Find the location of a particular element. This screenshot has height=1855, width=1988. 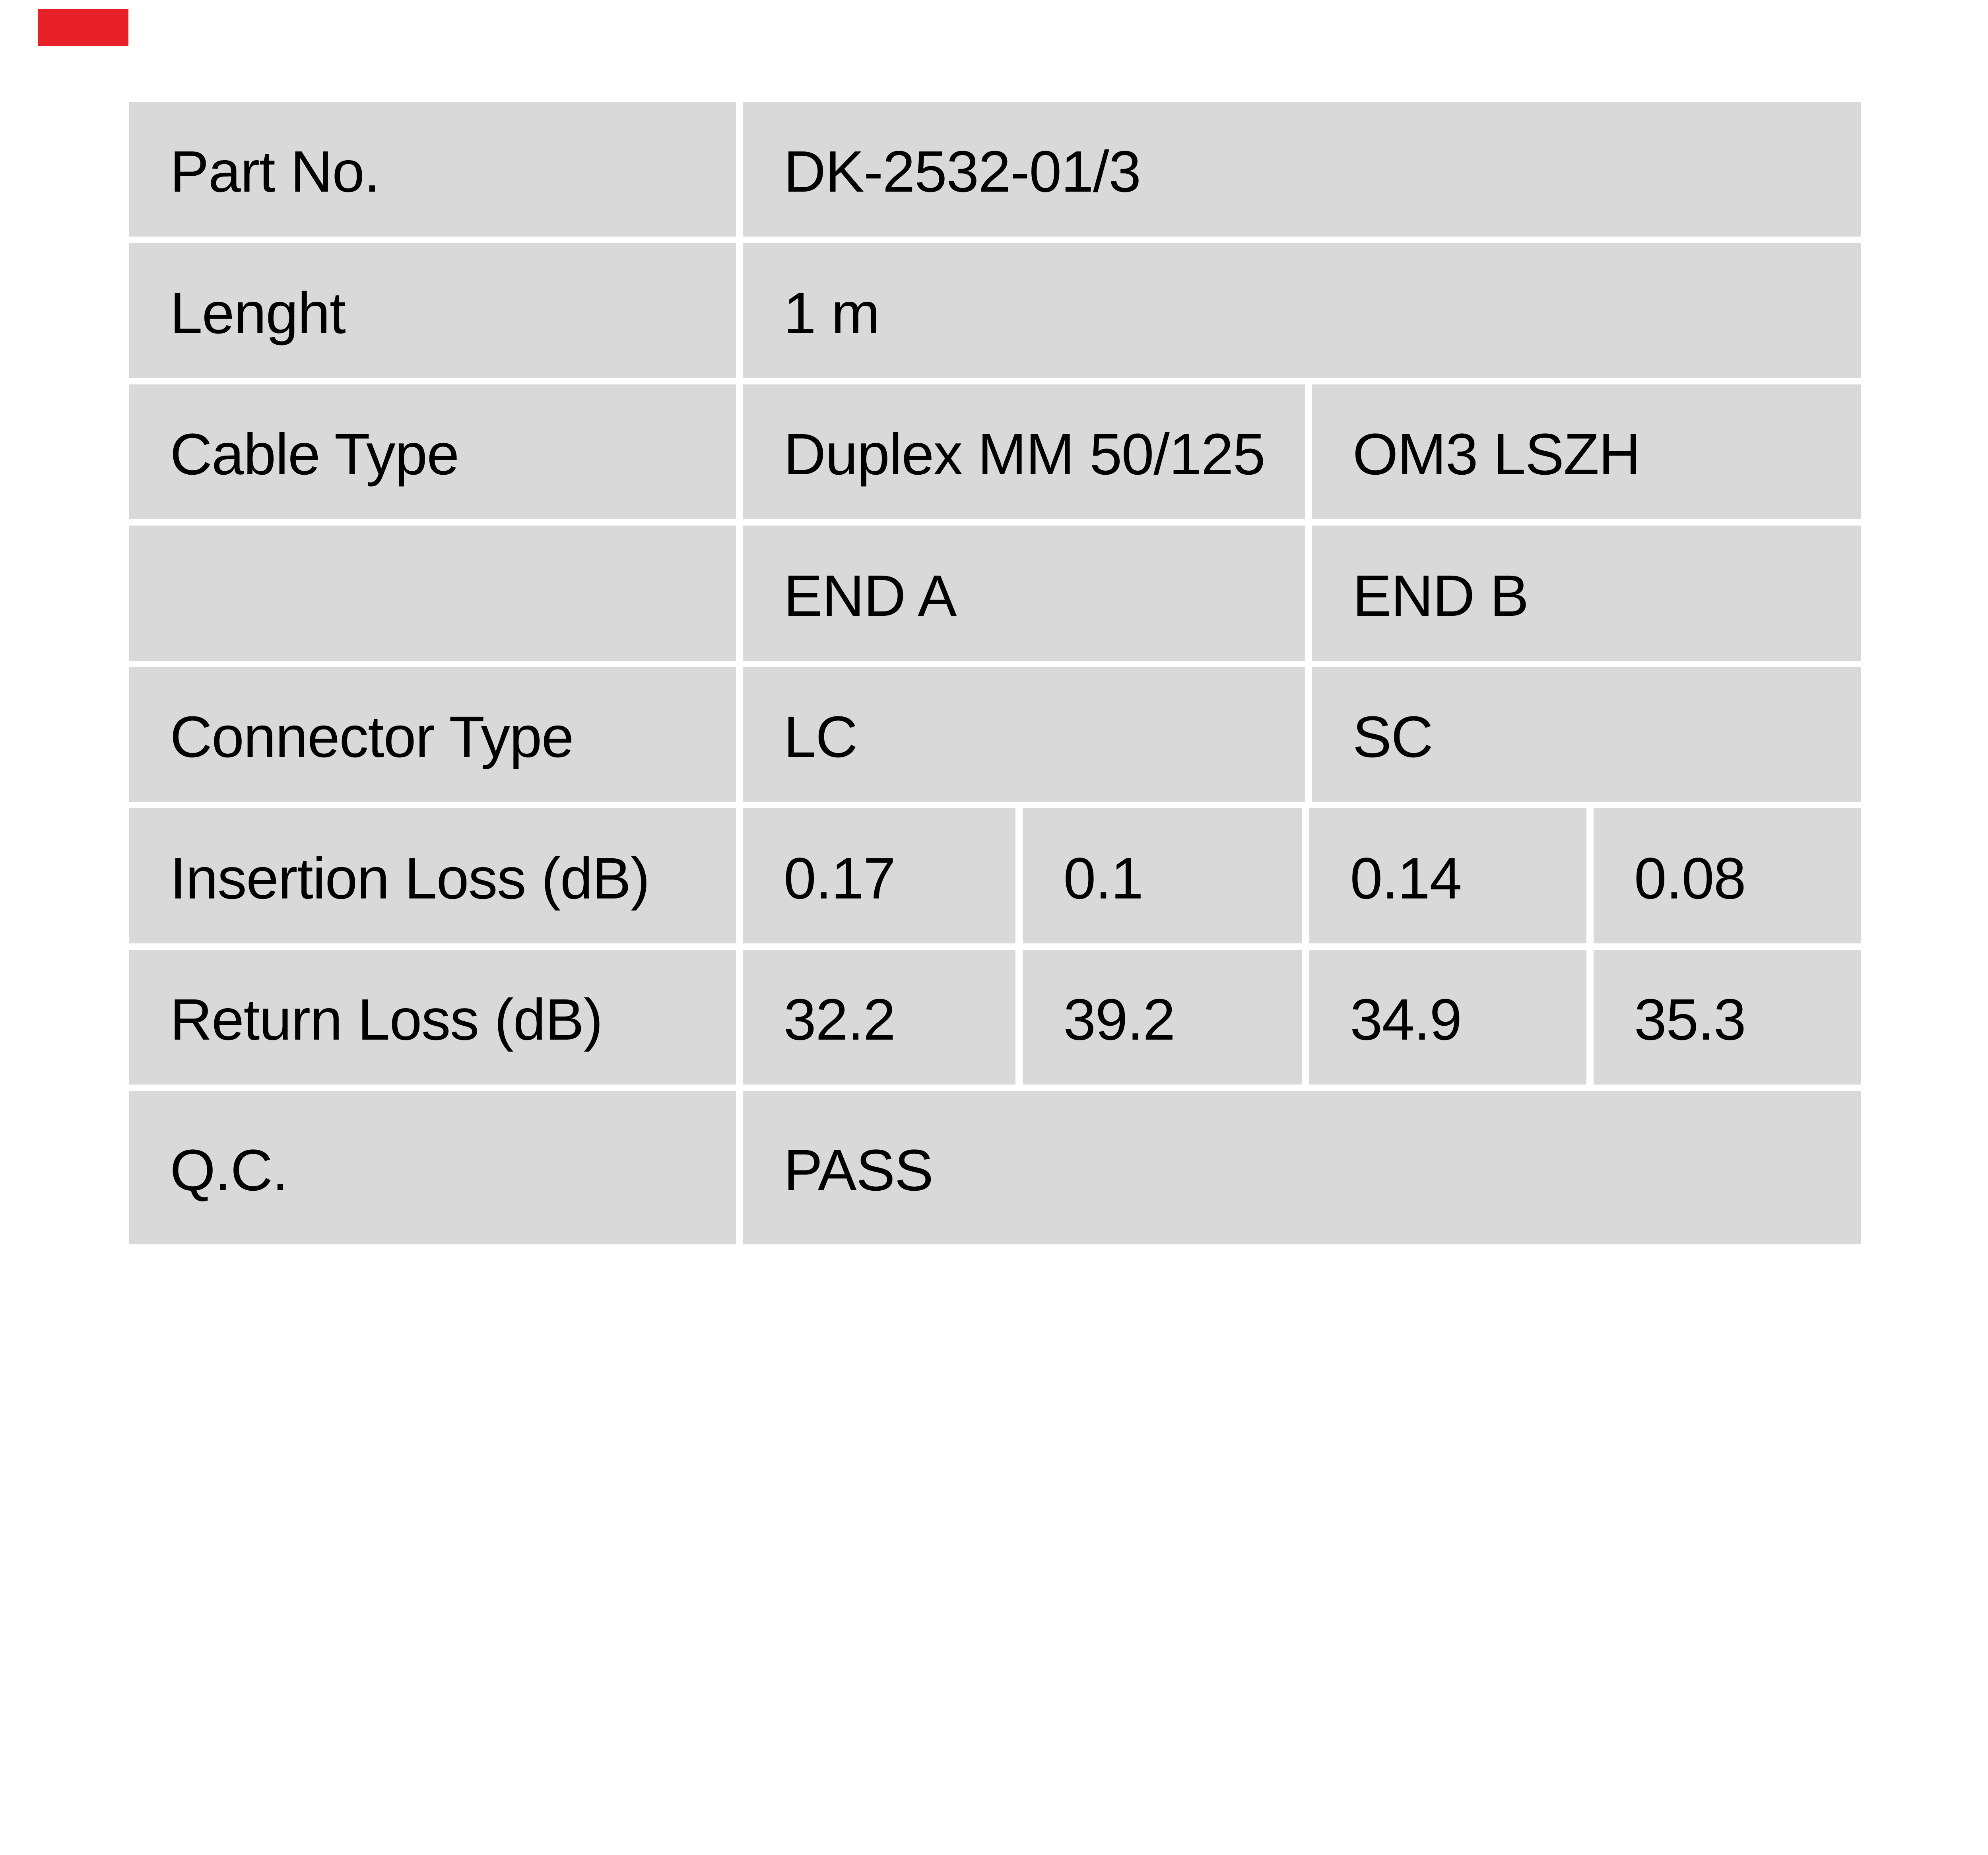

row-end-headers: END A END B is located at coordinates (995, 593).